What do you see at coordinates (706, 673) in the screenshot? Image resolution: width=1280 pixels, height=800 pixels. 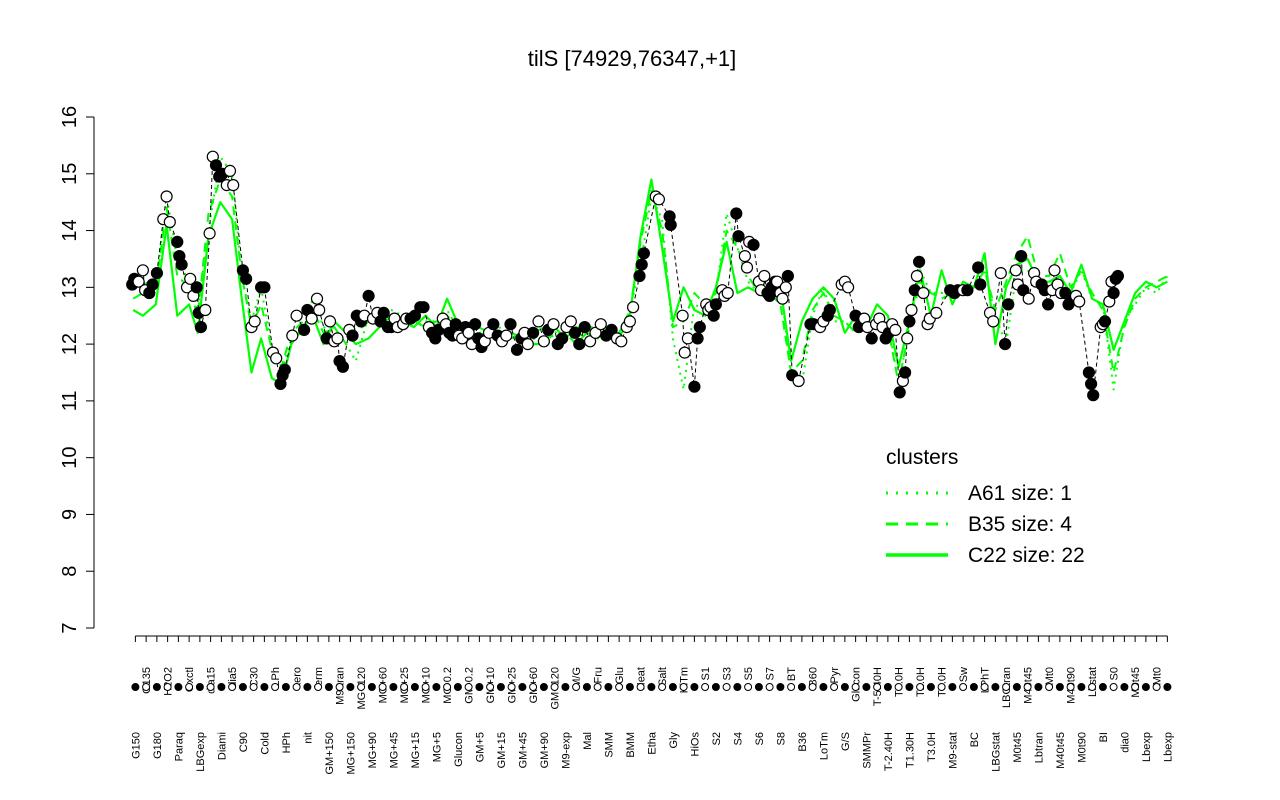 I see `x-tick-label: S1` at bounding box center [706, 673].